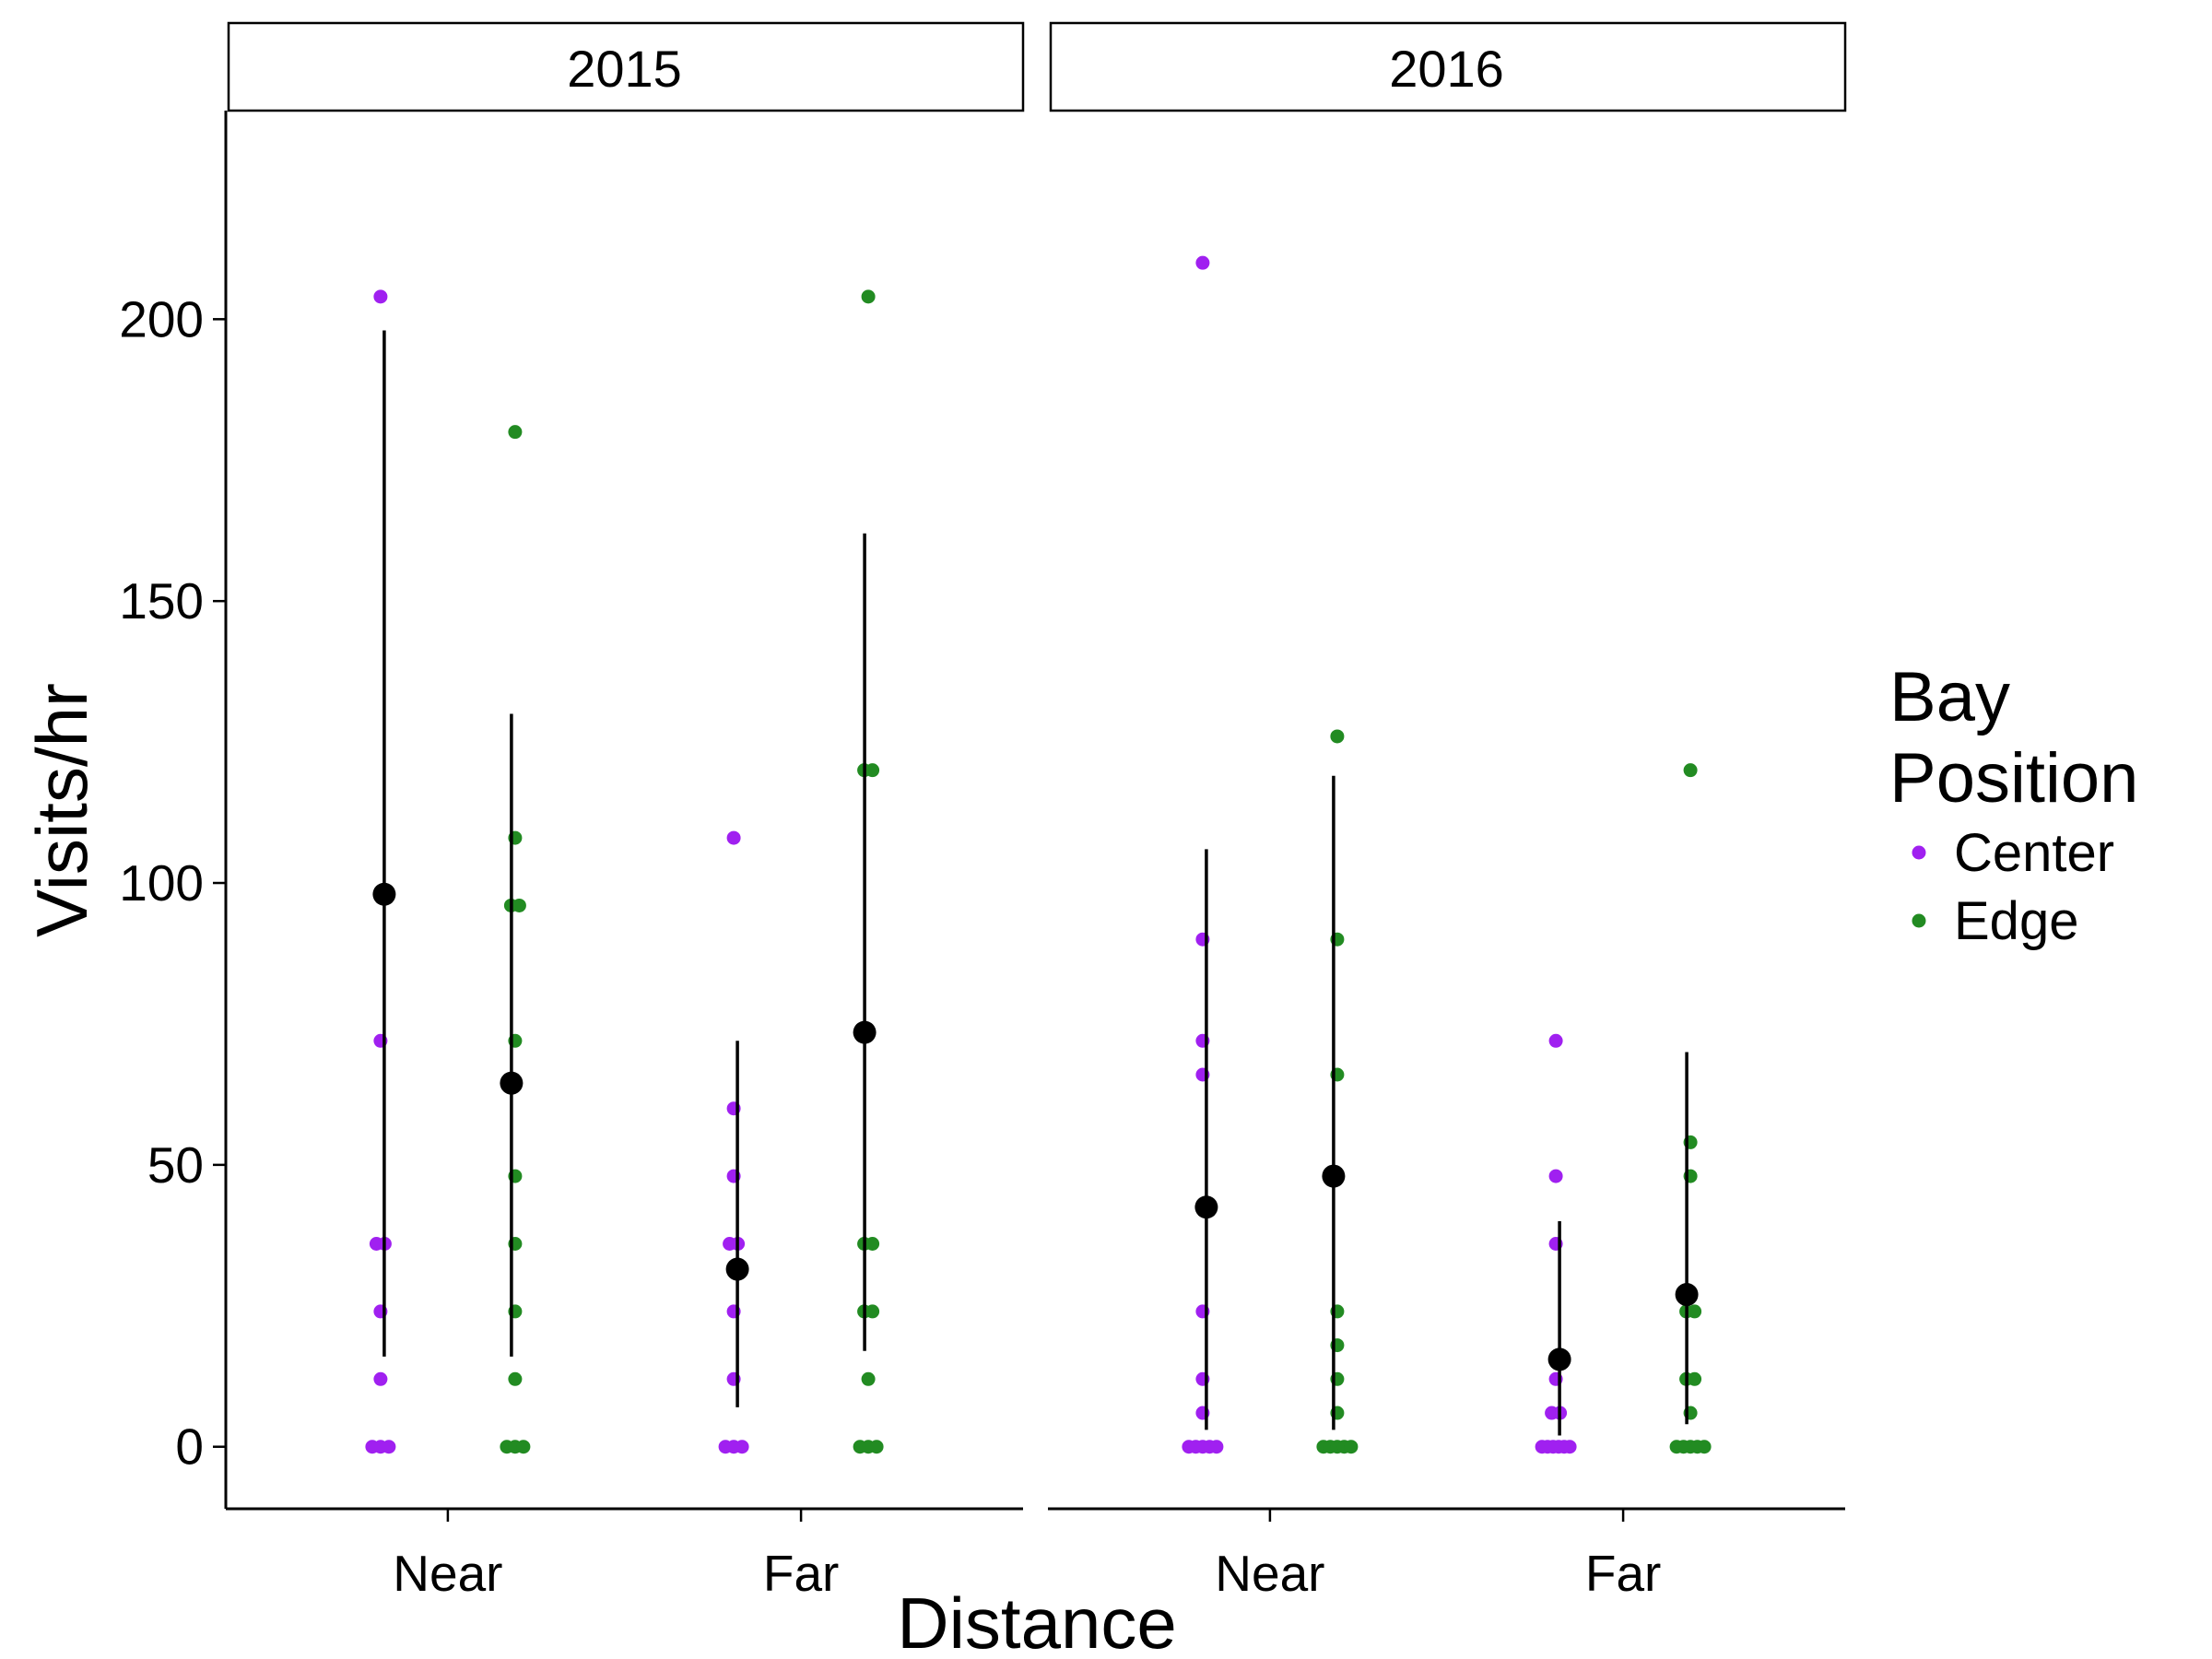 The image size is (2212, 1659). I want to click on legend-item-center: Center, so click(2013, 853).